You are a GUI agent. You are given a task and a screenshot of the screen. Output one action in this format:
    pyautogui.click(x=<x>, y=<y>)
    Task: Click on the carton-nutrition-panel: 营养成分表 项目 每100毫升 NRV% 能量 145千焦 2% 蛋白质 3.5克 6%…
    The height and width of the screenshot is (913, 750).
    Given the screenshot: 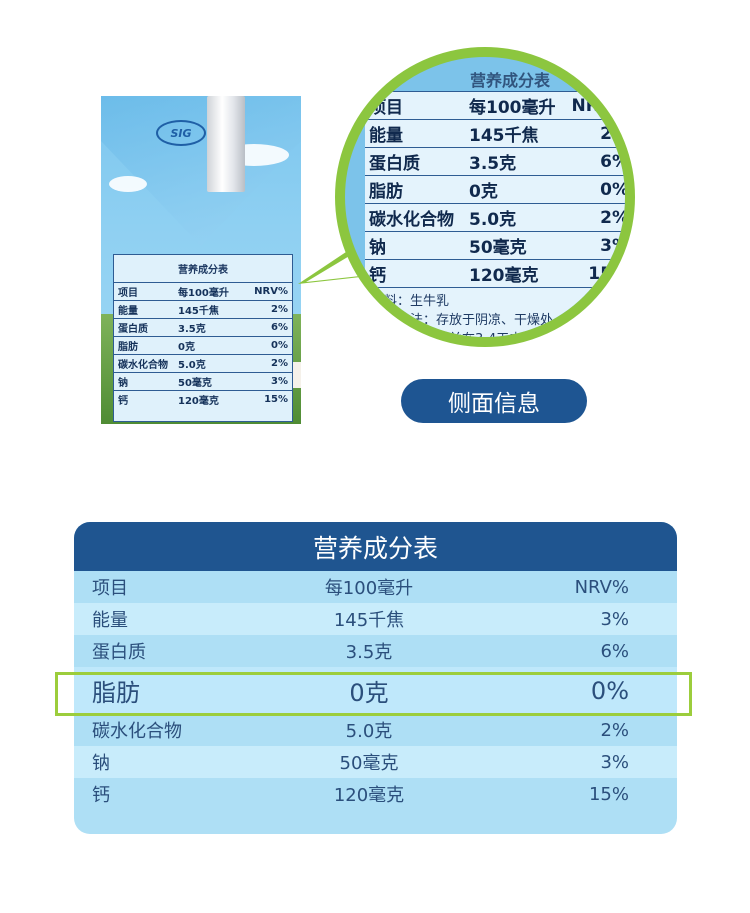 What is the action you would take?
    pyautogui.click(x=203, y=338)
    